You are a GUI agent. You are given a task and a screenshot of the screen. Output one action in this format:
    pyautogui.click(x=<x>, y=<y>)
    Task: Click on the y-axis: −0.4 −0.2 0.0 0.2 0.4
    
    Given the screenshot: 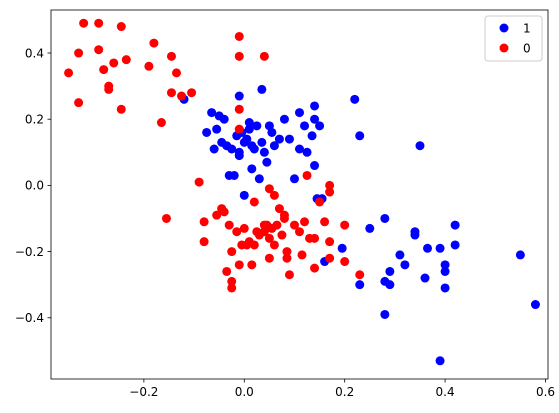 What is the action you would take?
    pyautogui.click(x=33, y=185)
    